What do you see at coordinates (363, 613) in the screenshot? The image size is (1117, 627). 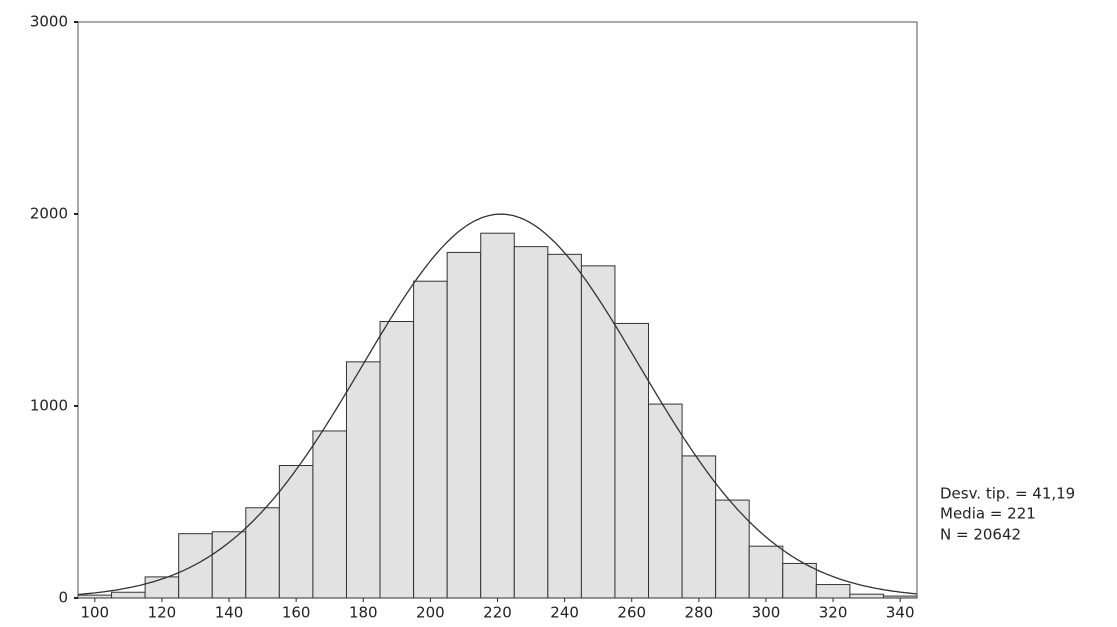 I see `x-tick-label: 180` at bounding box center [363, 613].